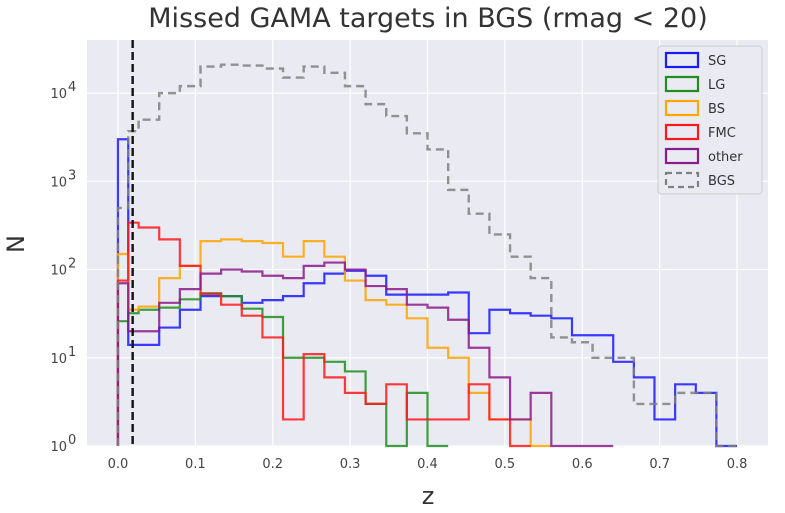 The height and width of the screenshot is (513, 785). I want to click on legend-swatch-other, so click(682, 156).